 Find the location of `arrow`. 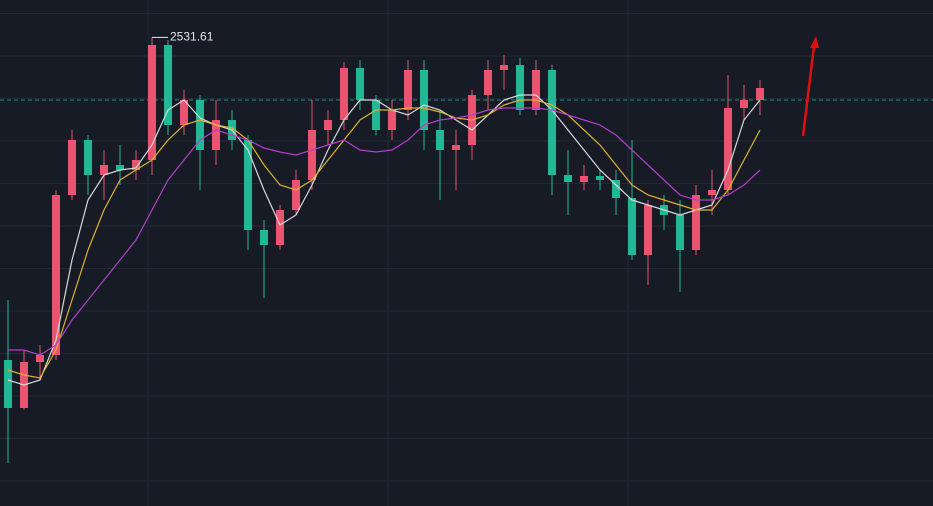

arrow is located at coordinates (808, 91).